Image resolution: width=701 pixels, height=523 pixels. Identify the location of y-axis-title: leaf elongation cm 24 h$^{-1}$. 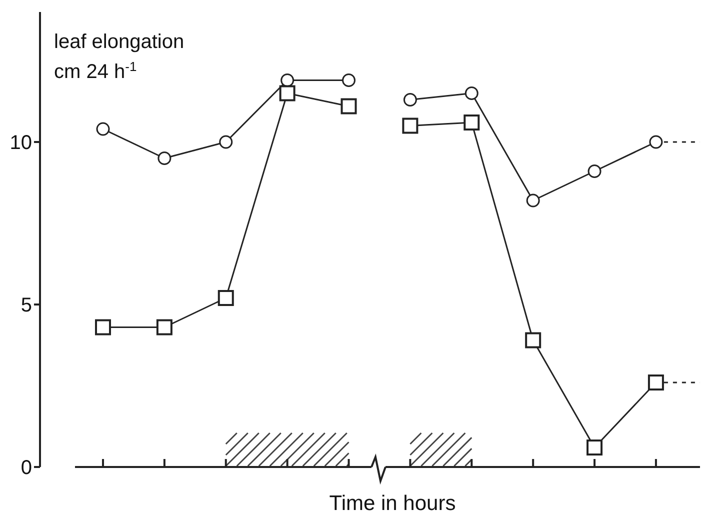
(119, 57).